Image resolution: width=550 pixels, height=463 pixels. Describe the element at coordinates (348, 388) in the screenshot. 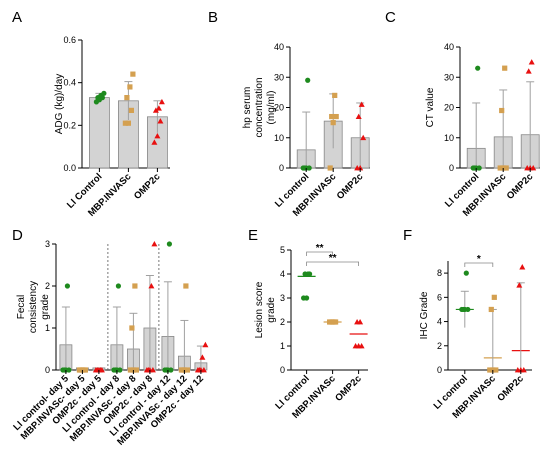

I see `category-label-E-2: OMP2c` at that location.